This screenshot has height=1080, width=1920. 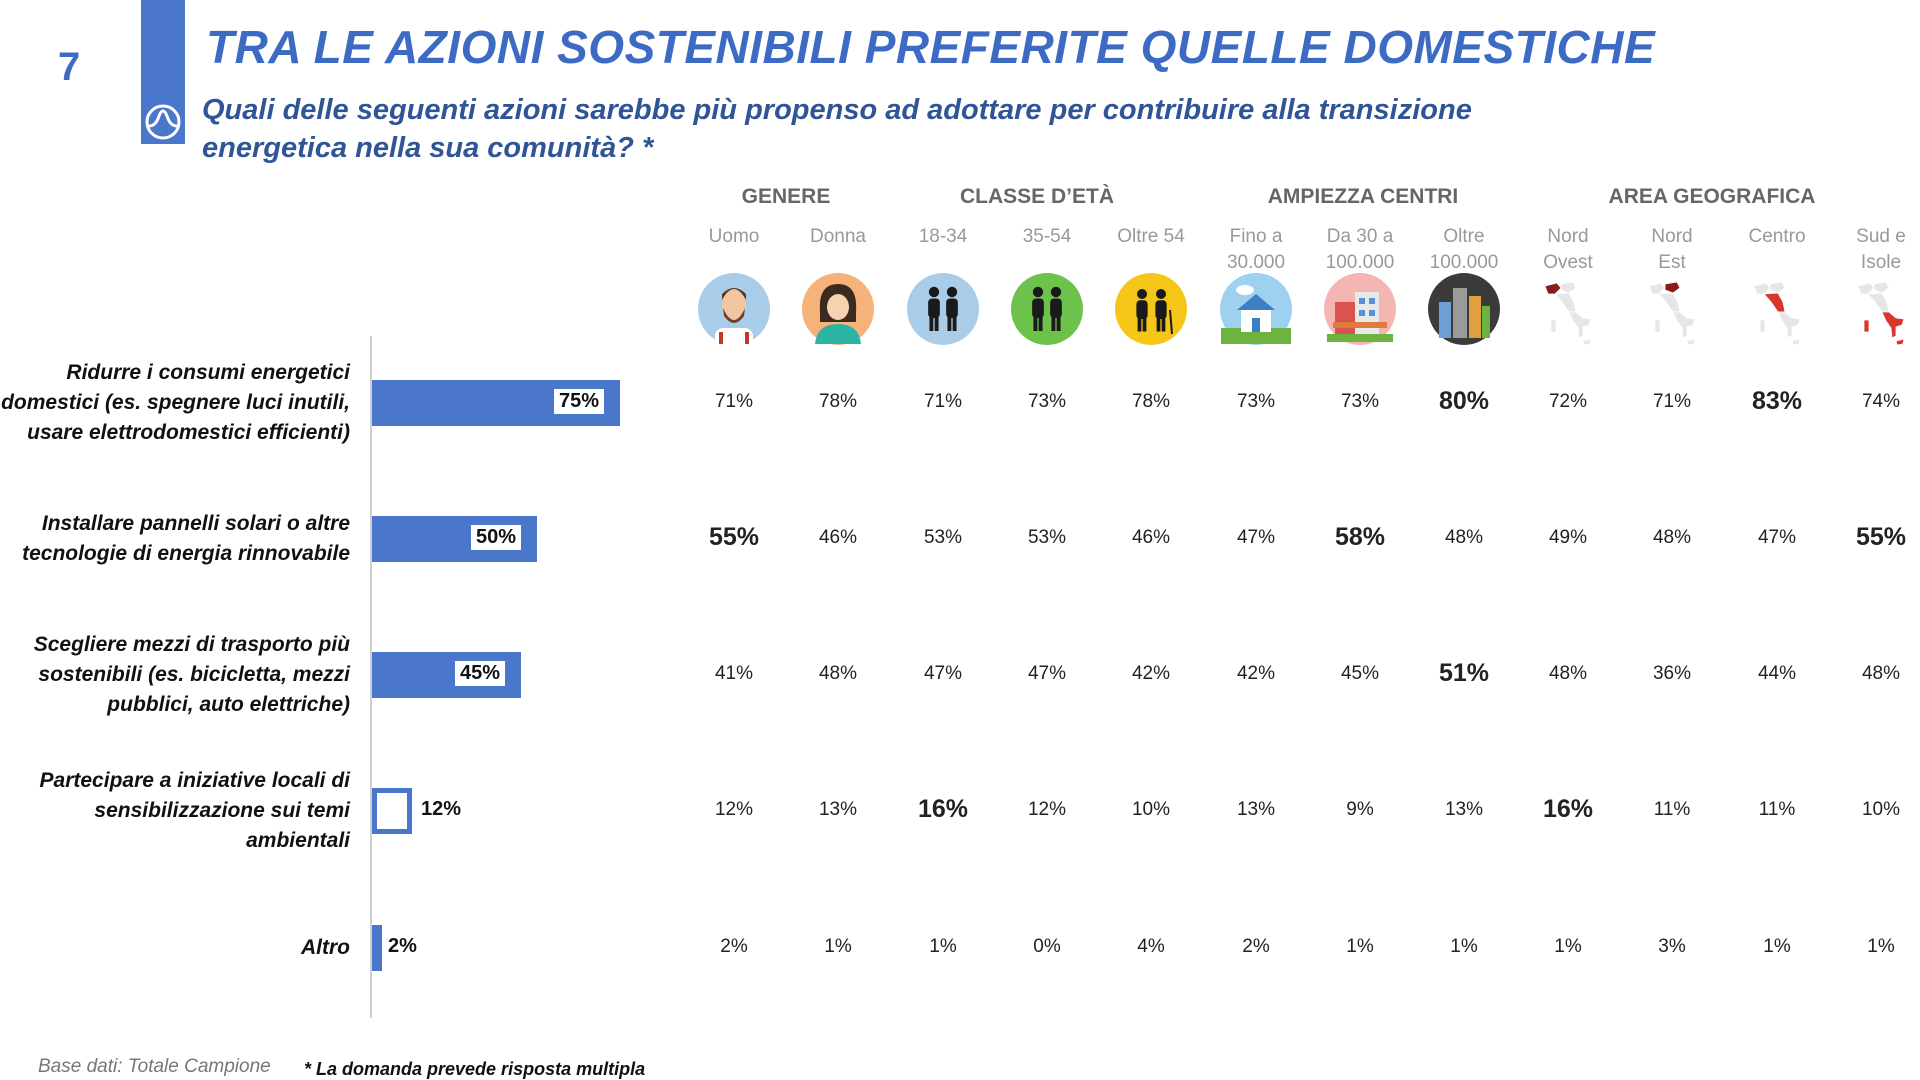 I want to click on column-label-line: Est, so click(x=1672, y=262).